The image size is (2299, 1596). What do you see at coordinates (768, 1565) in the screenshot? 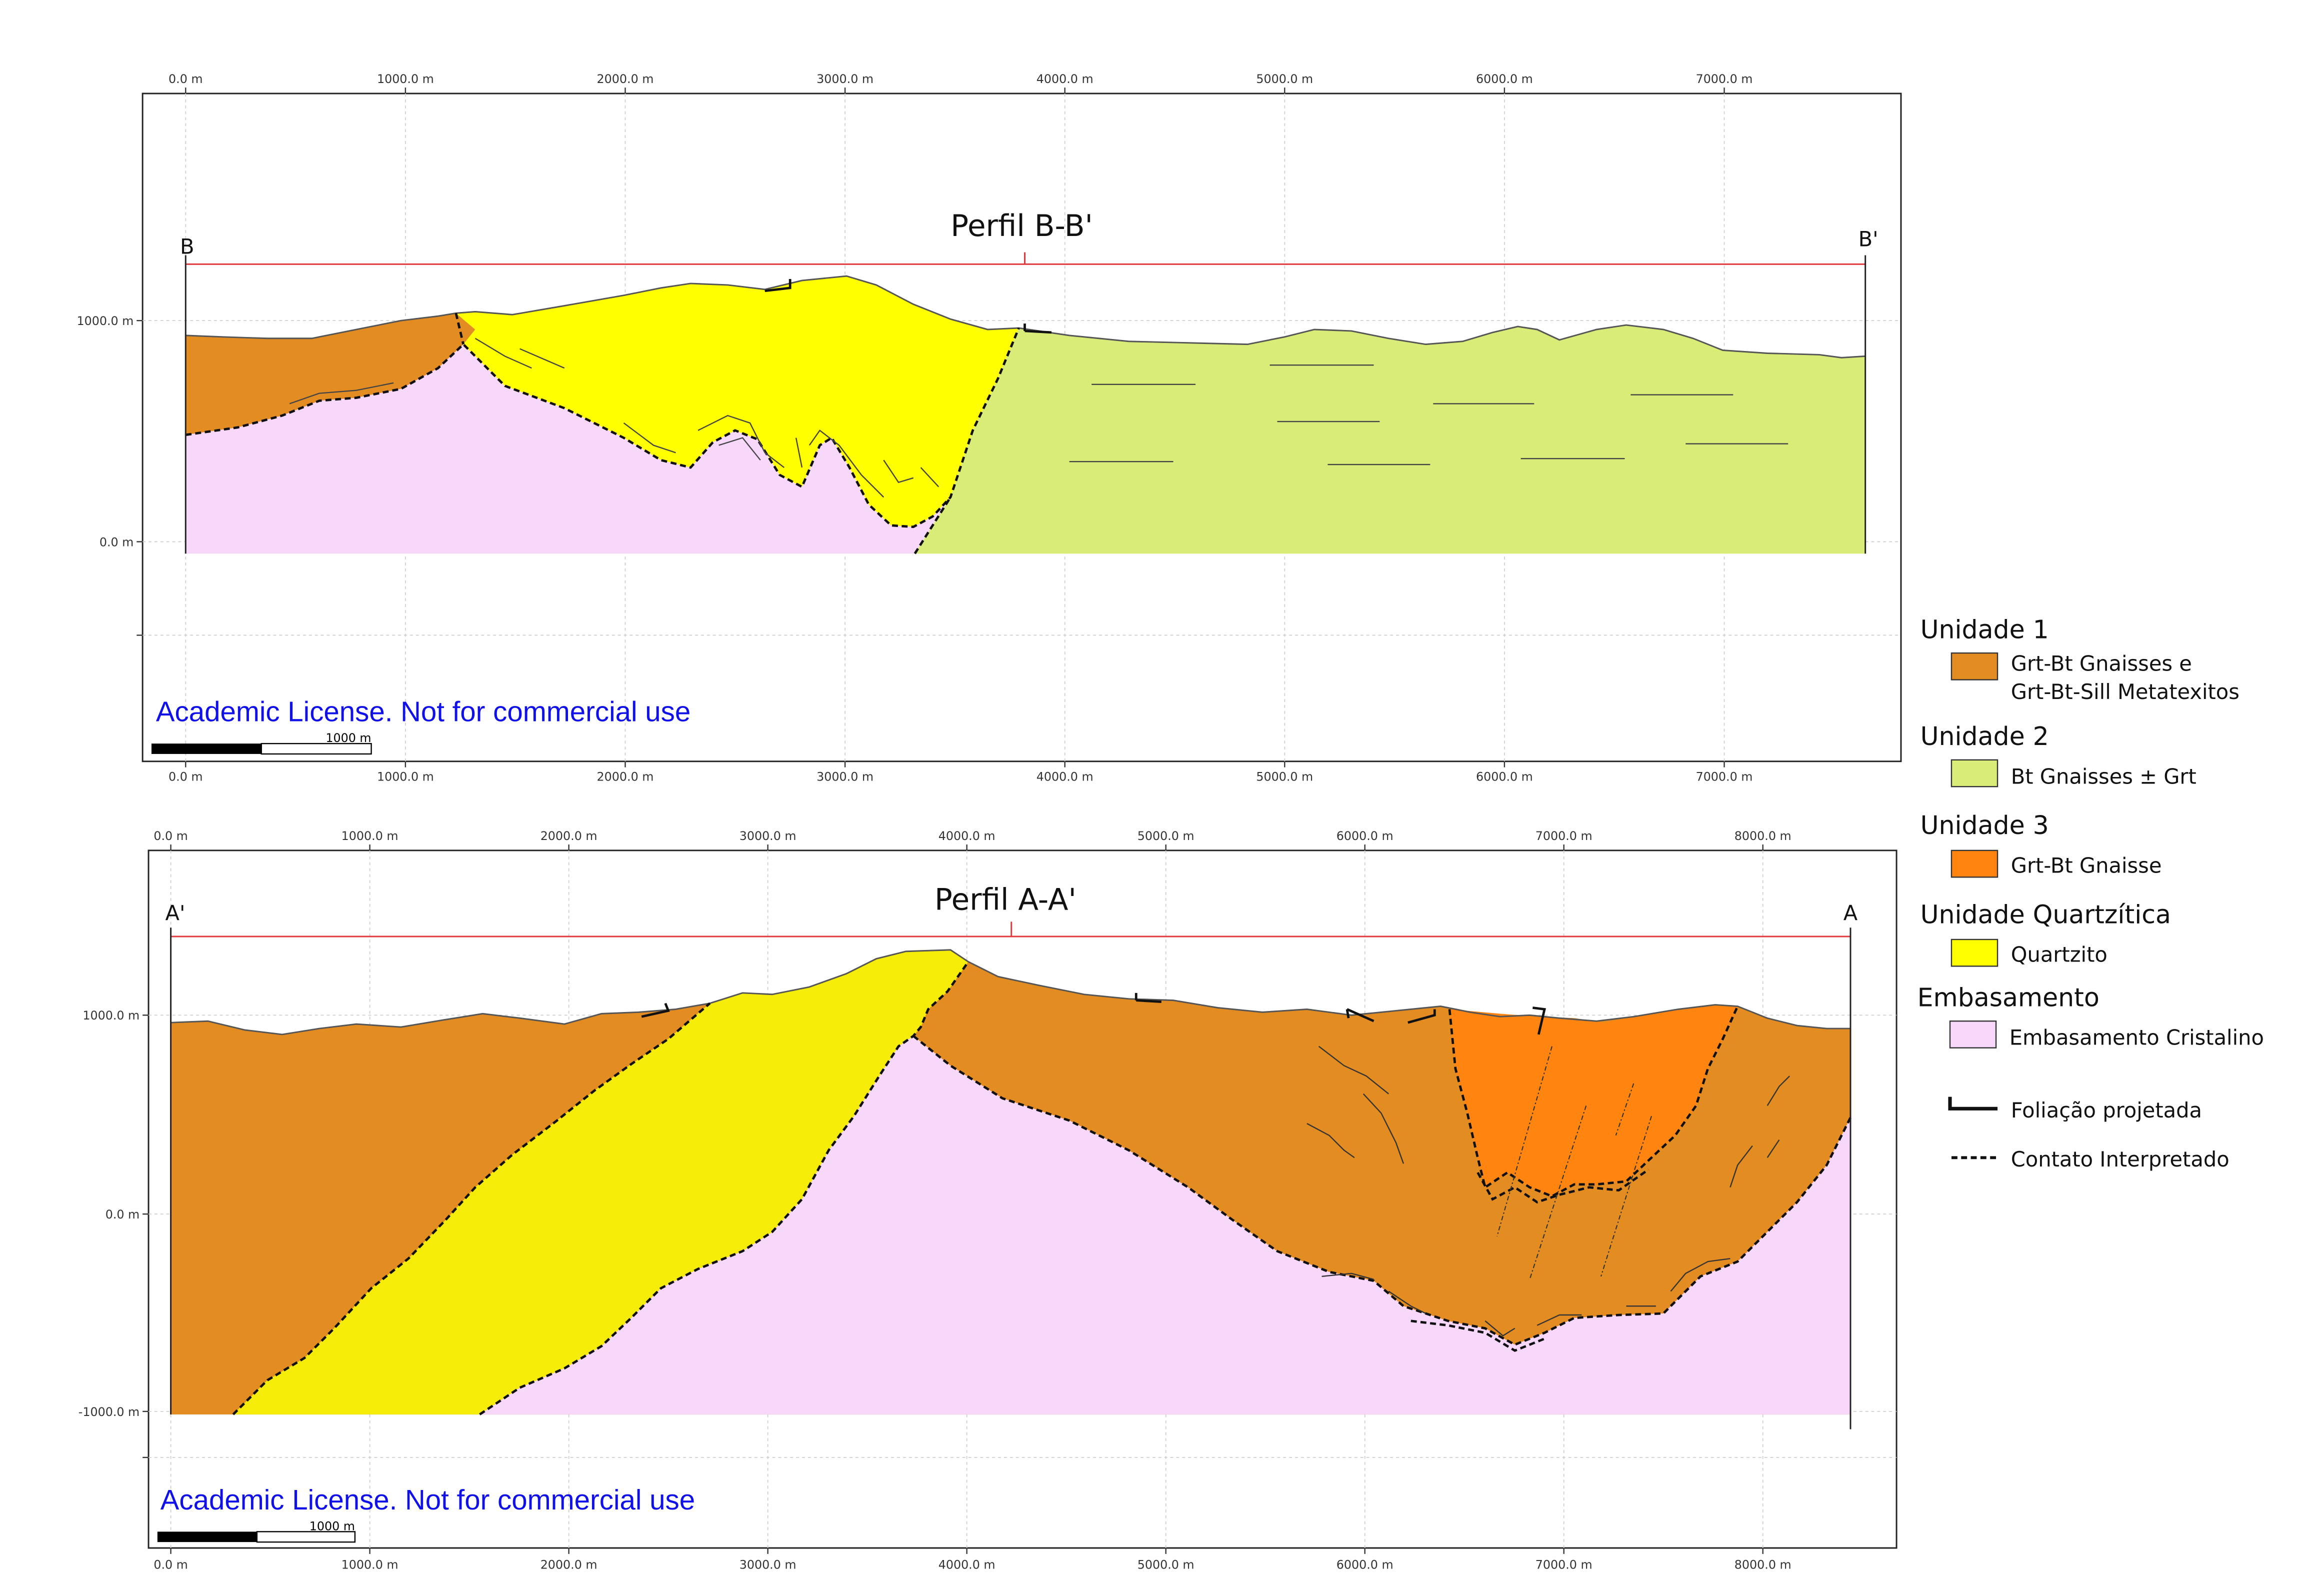
I see `aa-x-bottom-tick-label: 3000.0 m` at bounding box center [768, 1565].